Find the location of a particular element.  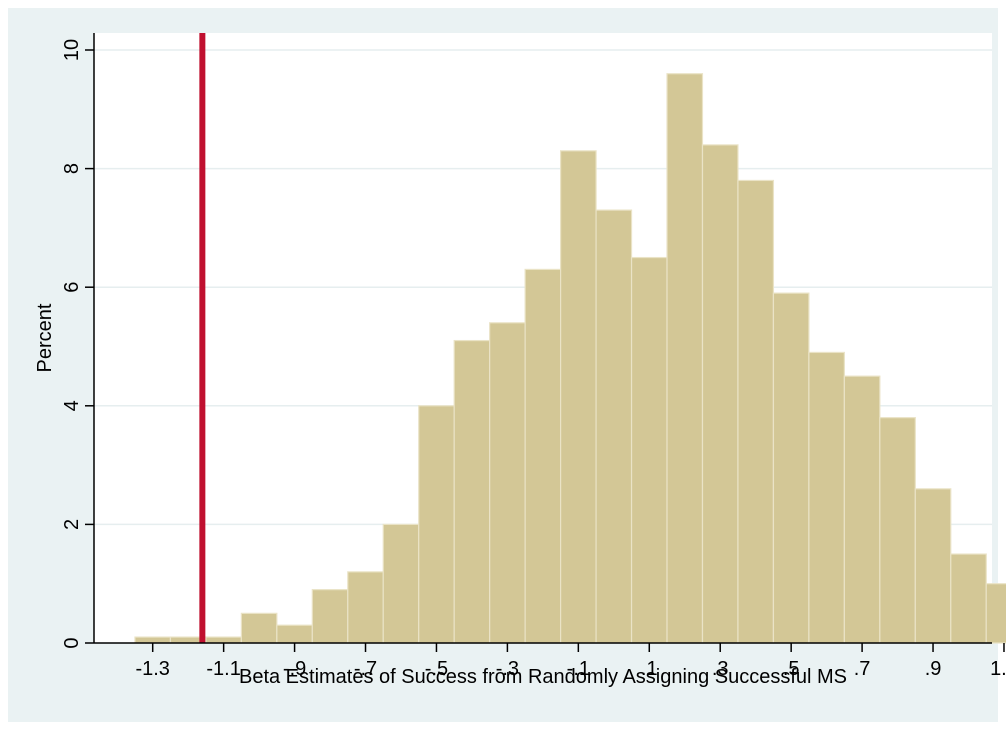

x-tick-label: .9 is located at coordinates (933, 669).